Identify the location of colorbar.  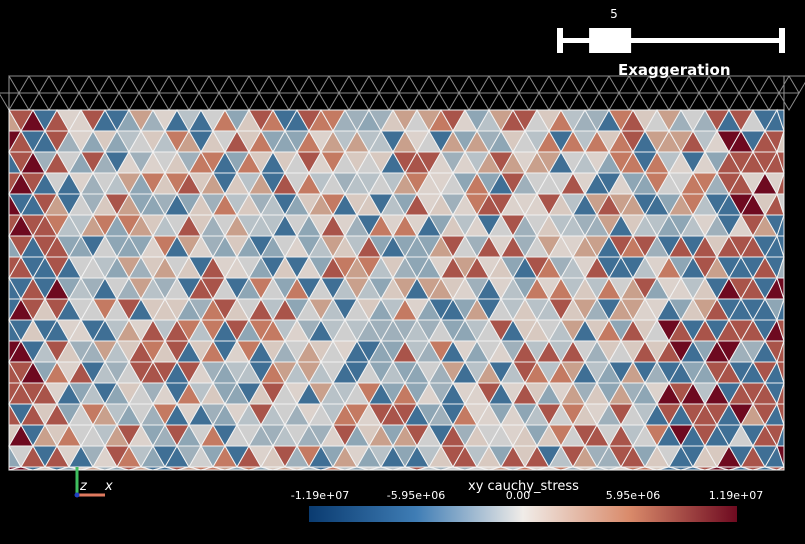
(523, 514).